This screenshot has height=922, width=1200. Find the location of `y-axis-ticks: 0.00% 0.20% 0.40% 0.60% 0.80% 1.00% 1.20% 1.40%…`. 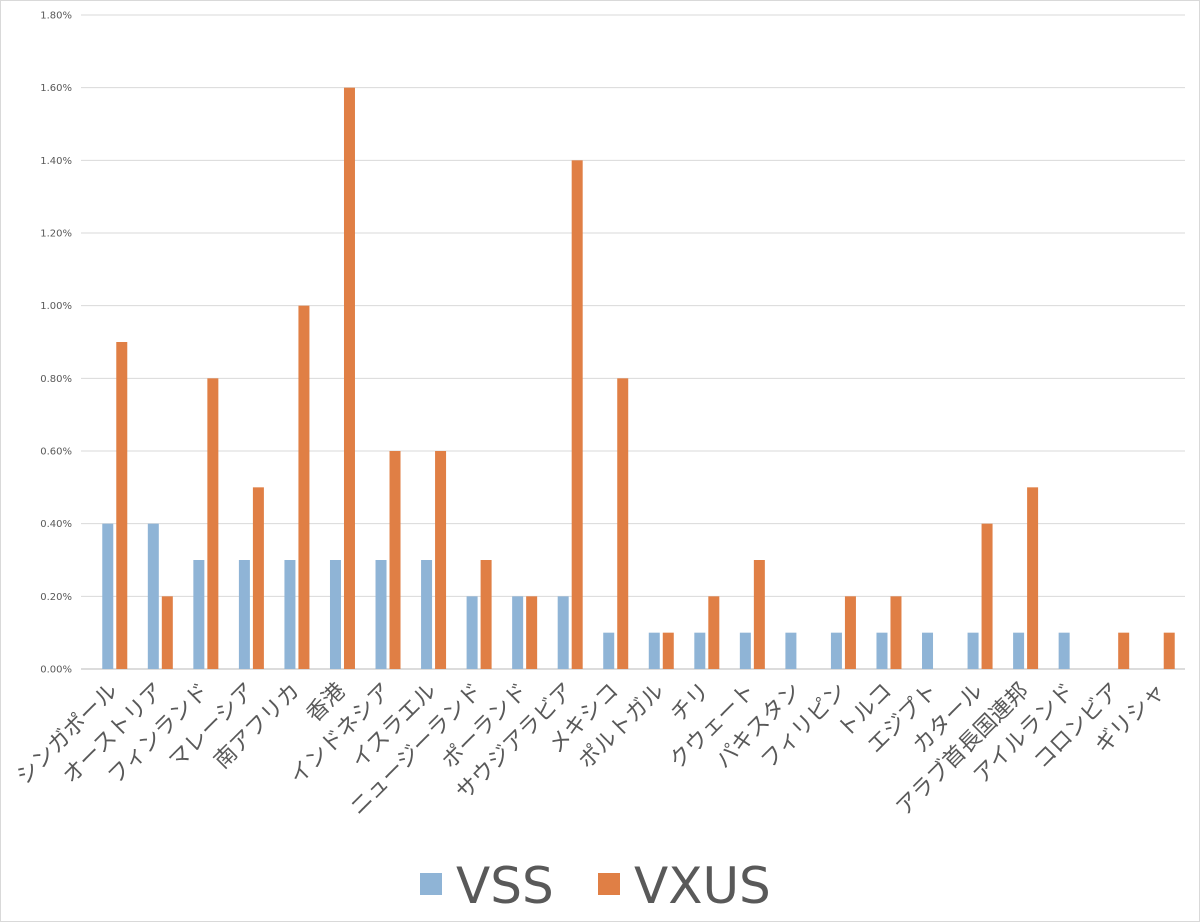

y-axis-ticks: 0.00% 0.20% 0.40% 0.60% 0.80% 1.00% 1.20% 1.40%… is located at coordinates (56, 343).